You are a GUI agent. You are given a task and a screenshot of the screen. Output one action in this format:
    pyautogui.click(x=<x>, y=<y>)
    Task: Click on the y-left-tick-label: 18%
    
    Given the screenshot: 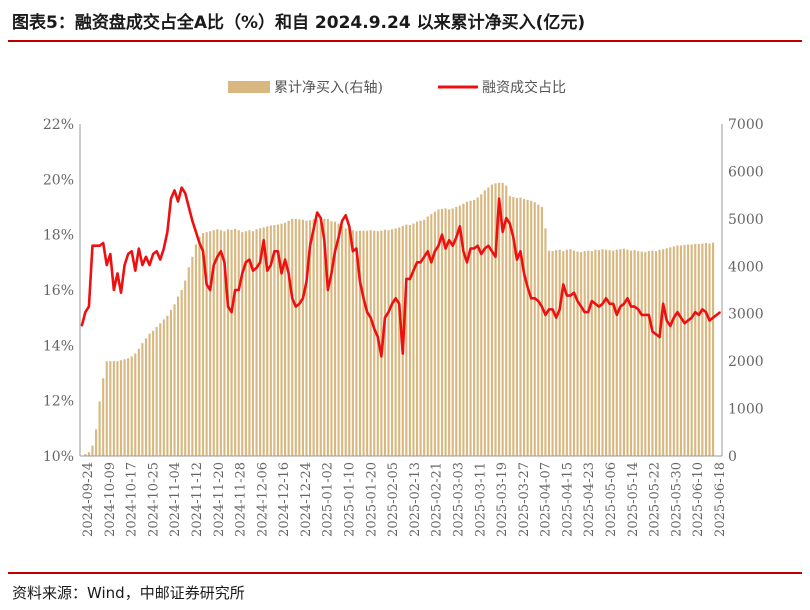 What is the action you would take?
    pyautogui.click(x=58, y=236)
    